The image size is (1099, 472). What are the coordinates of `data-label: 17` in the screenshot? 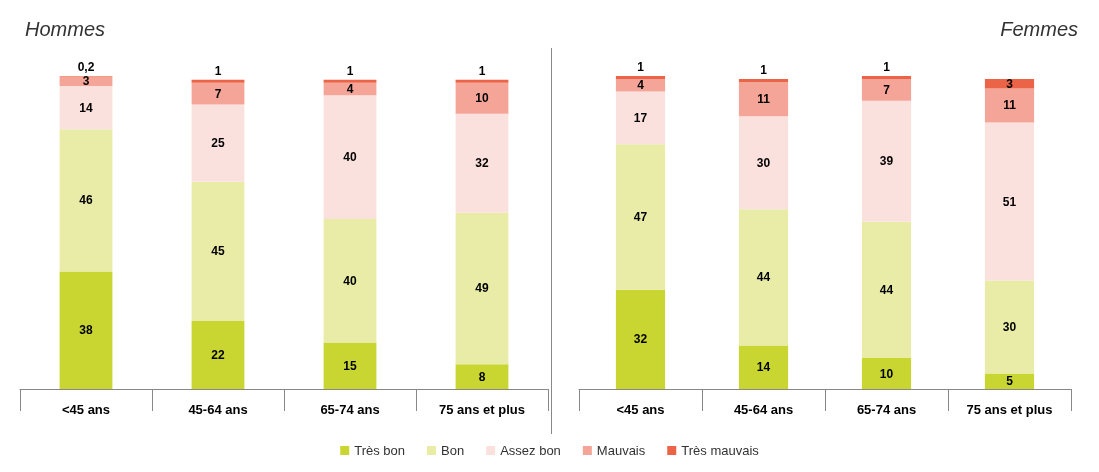 It's located at (640, 117).